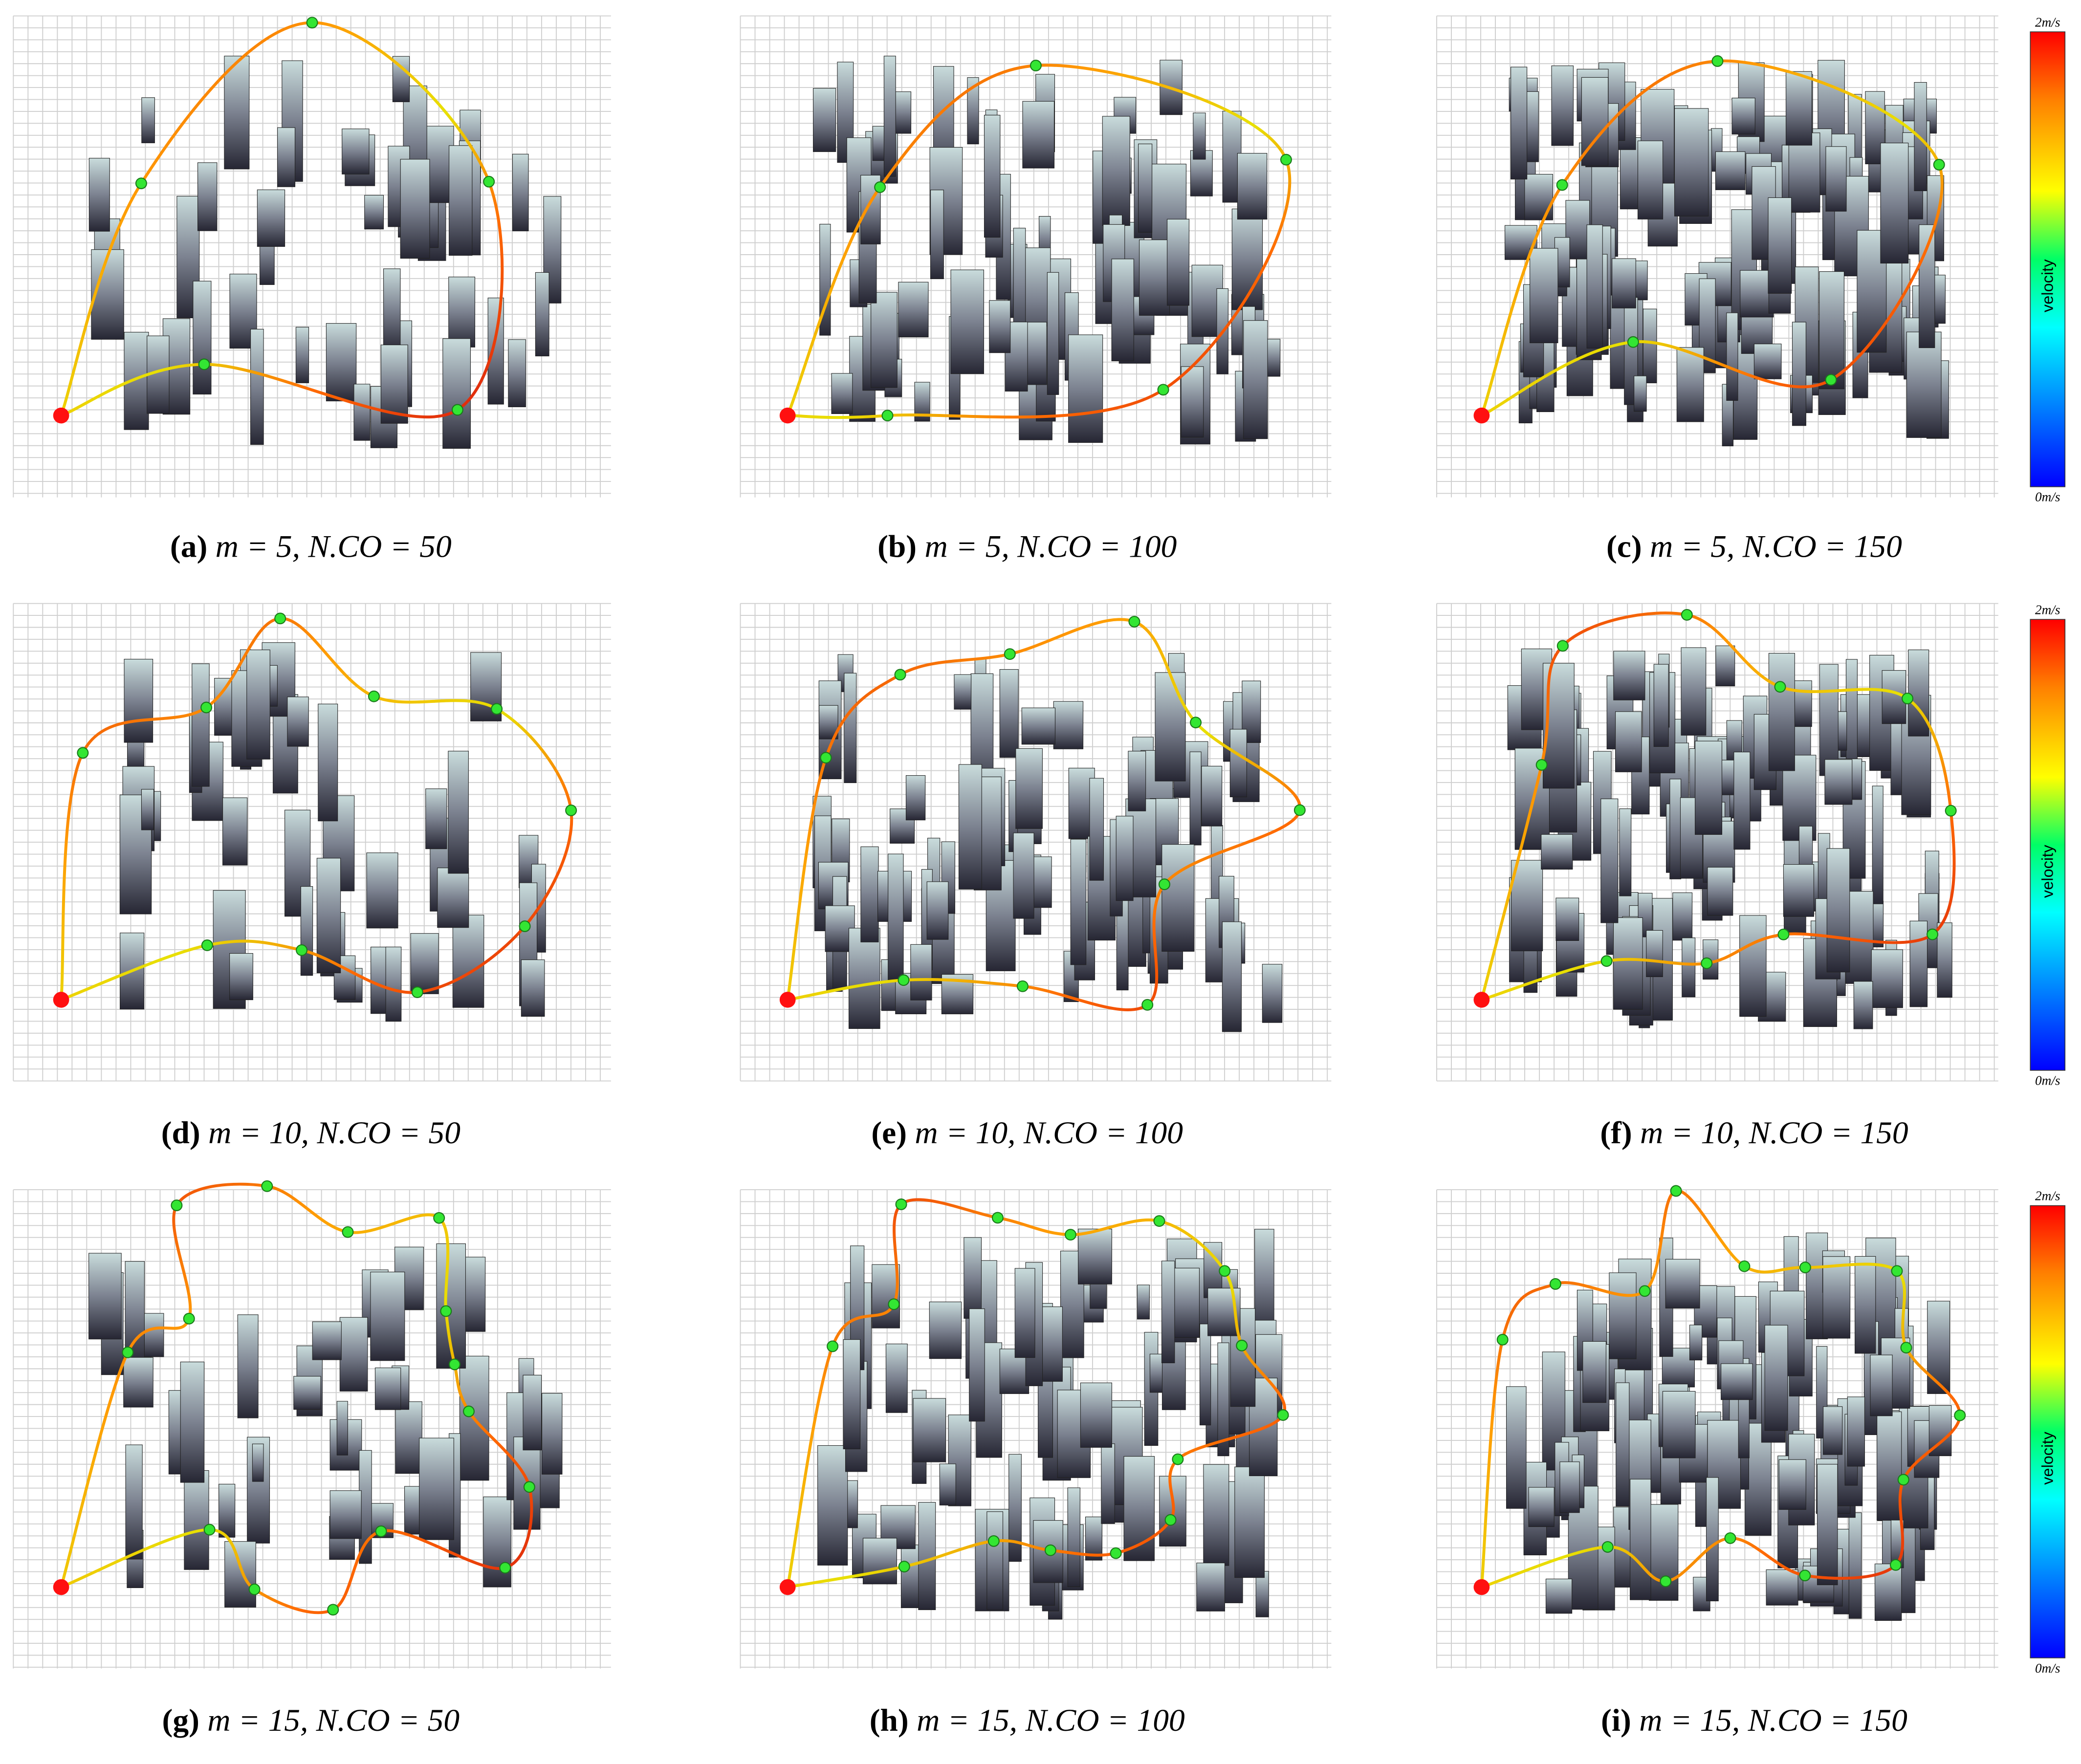 This screenshot has width=2081, height=1764. Describe the element at coordinates (2047, 1081) in the screenshot. I see `colorbar-min: 0m/s` at that location.